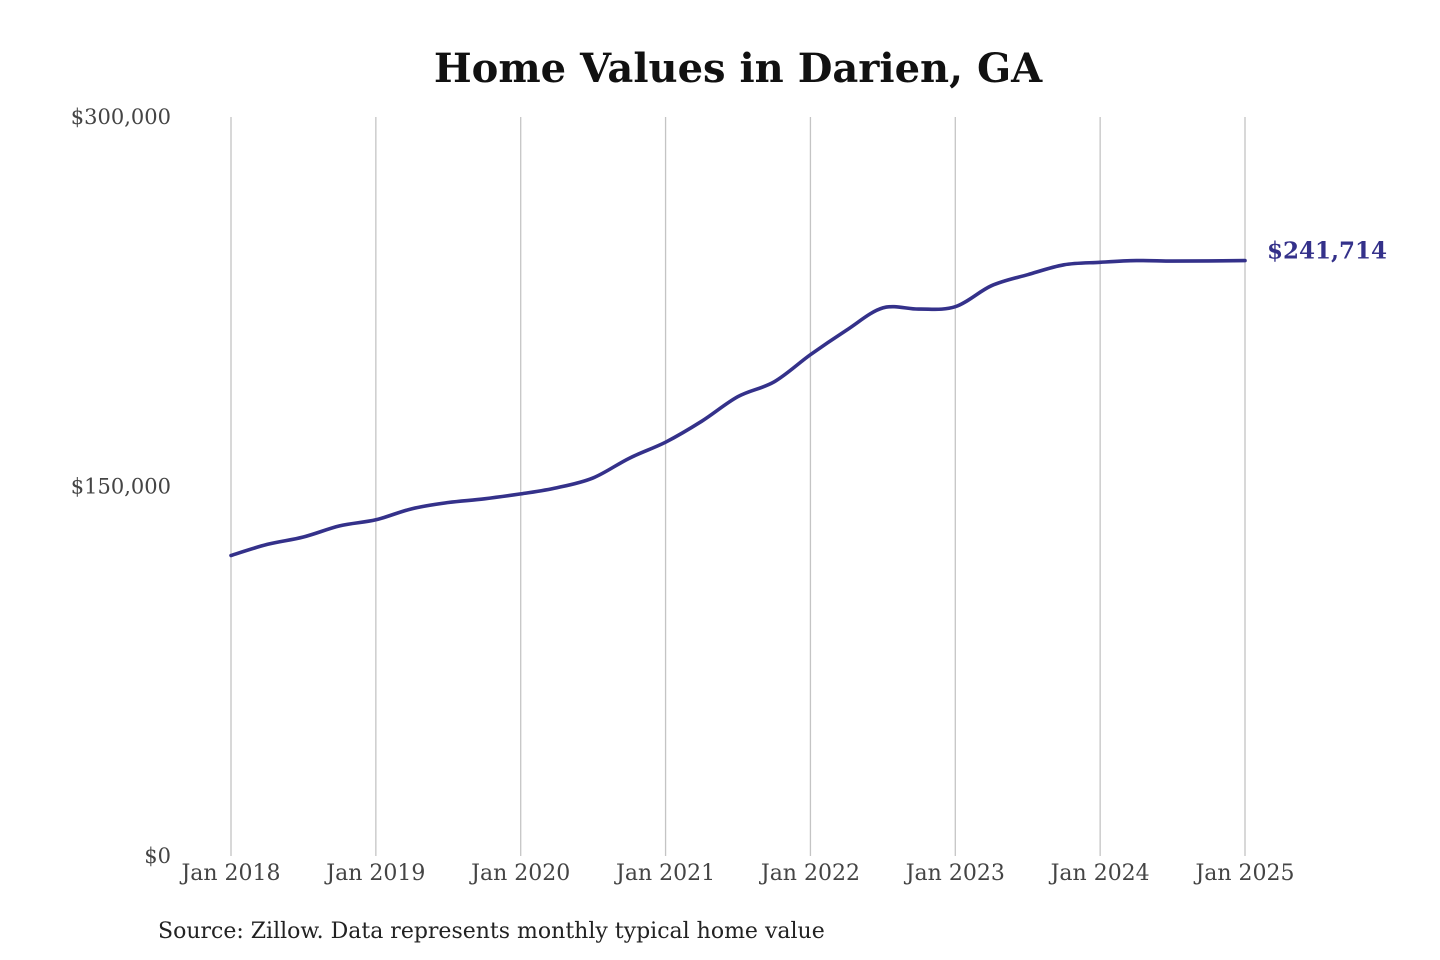 Image resolution: width=1440 pixels, height=960 pixels. I want to click on x-tick-label: Jan 2021, so click(664, 873).